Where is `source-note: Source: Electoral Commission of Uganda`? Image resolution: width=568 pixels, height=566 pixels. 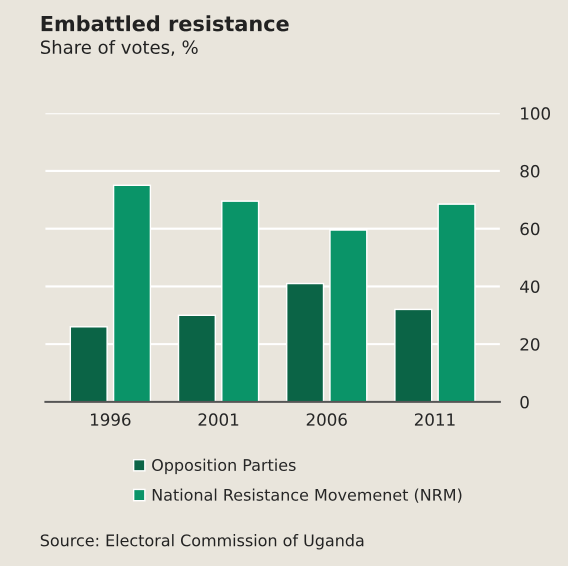 source-note: Source: Electoral Commission of Uganda is located at coordinates (202, 542).